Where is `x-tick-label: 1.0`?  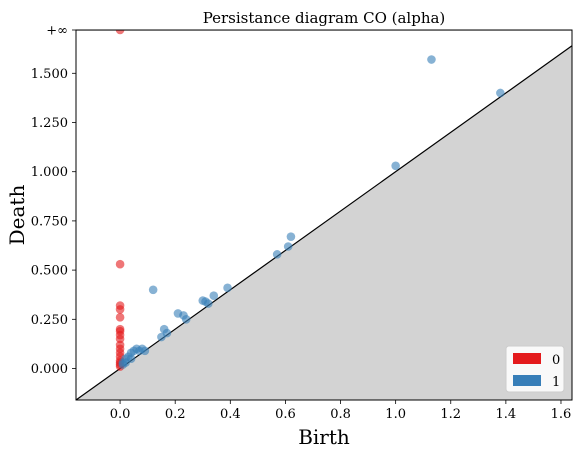 x-tick-label: 1.0 is located at coordinates (395, 414).